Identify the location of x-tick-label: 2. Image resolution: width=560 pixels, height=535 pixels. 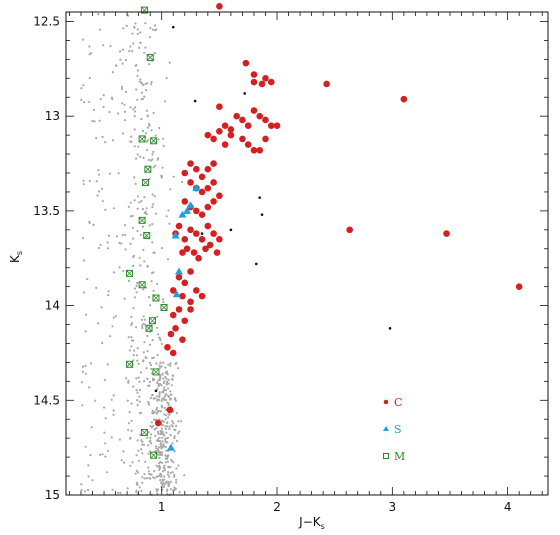
(277, 507).